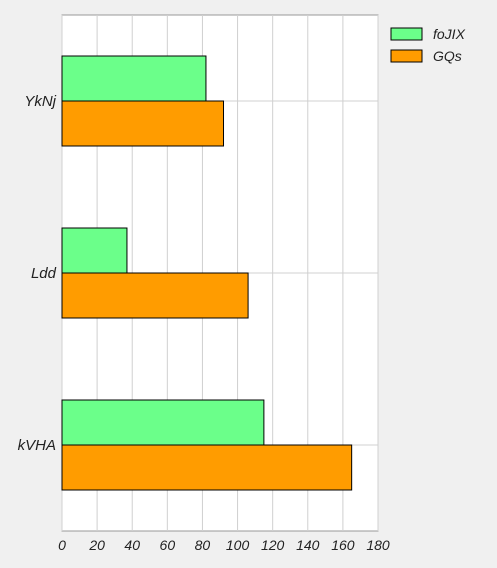 The image size is (497, 568). I want to click on x-tick-label: 140, so click(308, 545).